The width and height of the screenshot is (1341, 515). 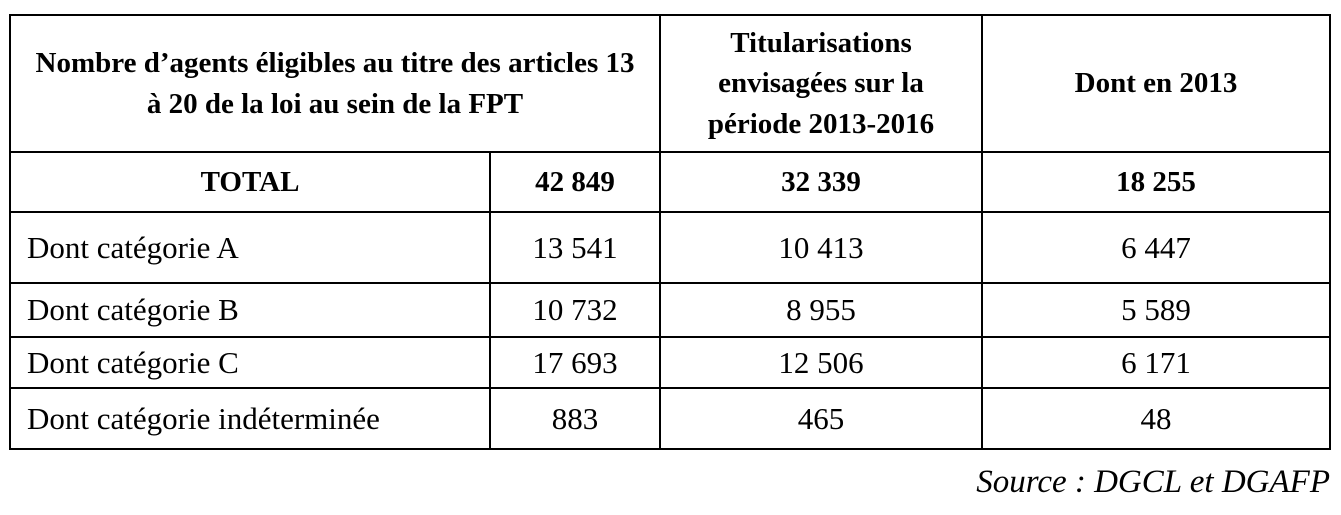 I want to click on table-row-categorie-indeterminee: Dont catégorie indéterminée 883 465 48, so click(x=670, y=418).